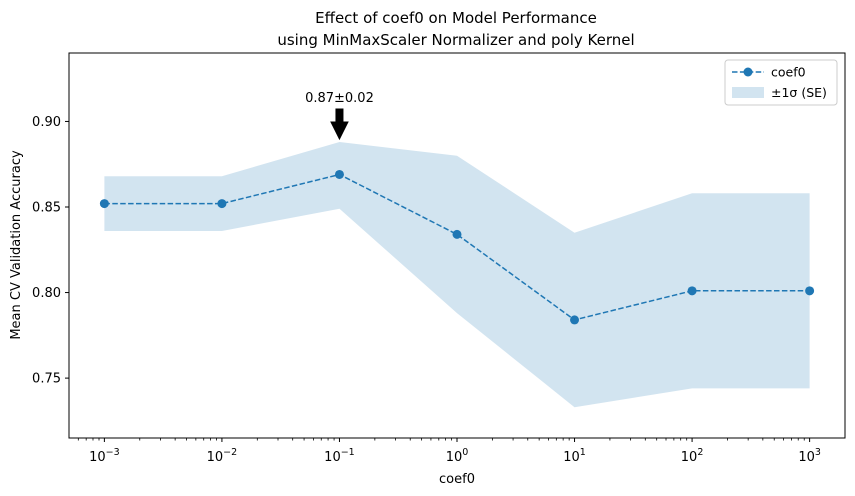 The image size is (855, 496). I want to click on annotation-arrow, so click(339, 124).